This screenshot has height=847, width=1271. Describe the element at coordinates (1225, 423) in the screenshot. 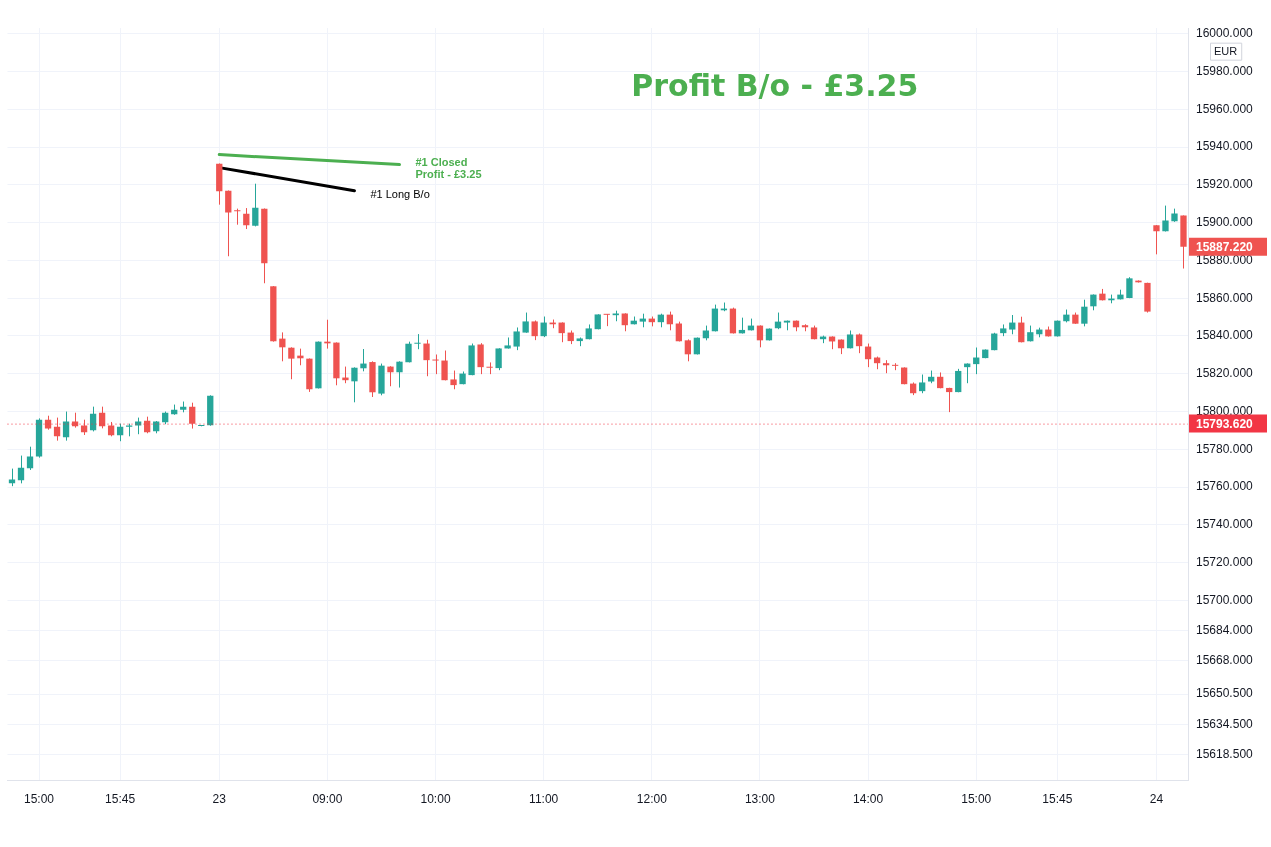

I see `ref-line-label: 15793.620` at that location.